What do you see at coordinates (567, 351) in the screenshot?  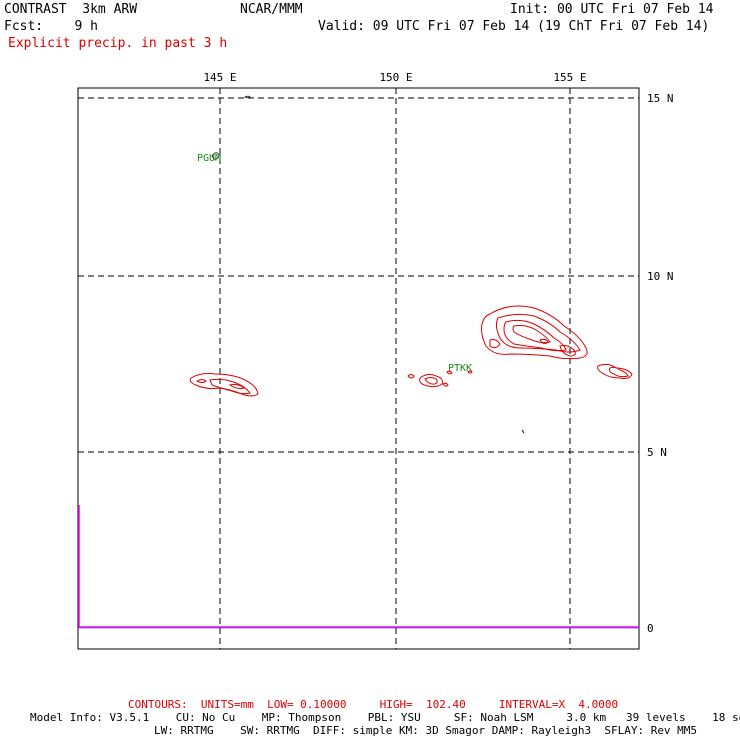 I see `precip-contour-east-tail` at bounding box center [567, 351].